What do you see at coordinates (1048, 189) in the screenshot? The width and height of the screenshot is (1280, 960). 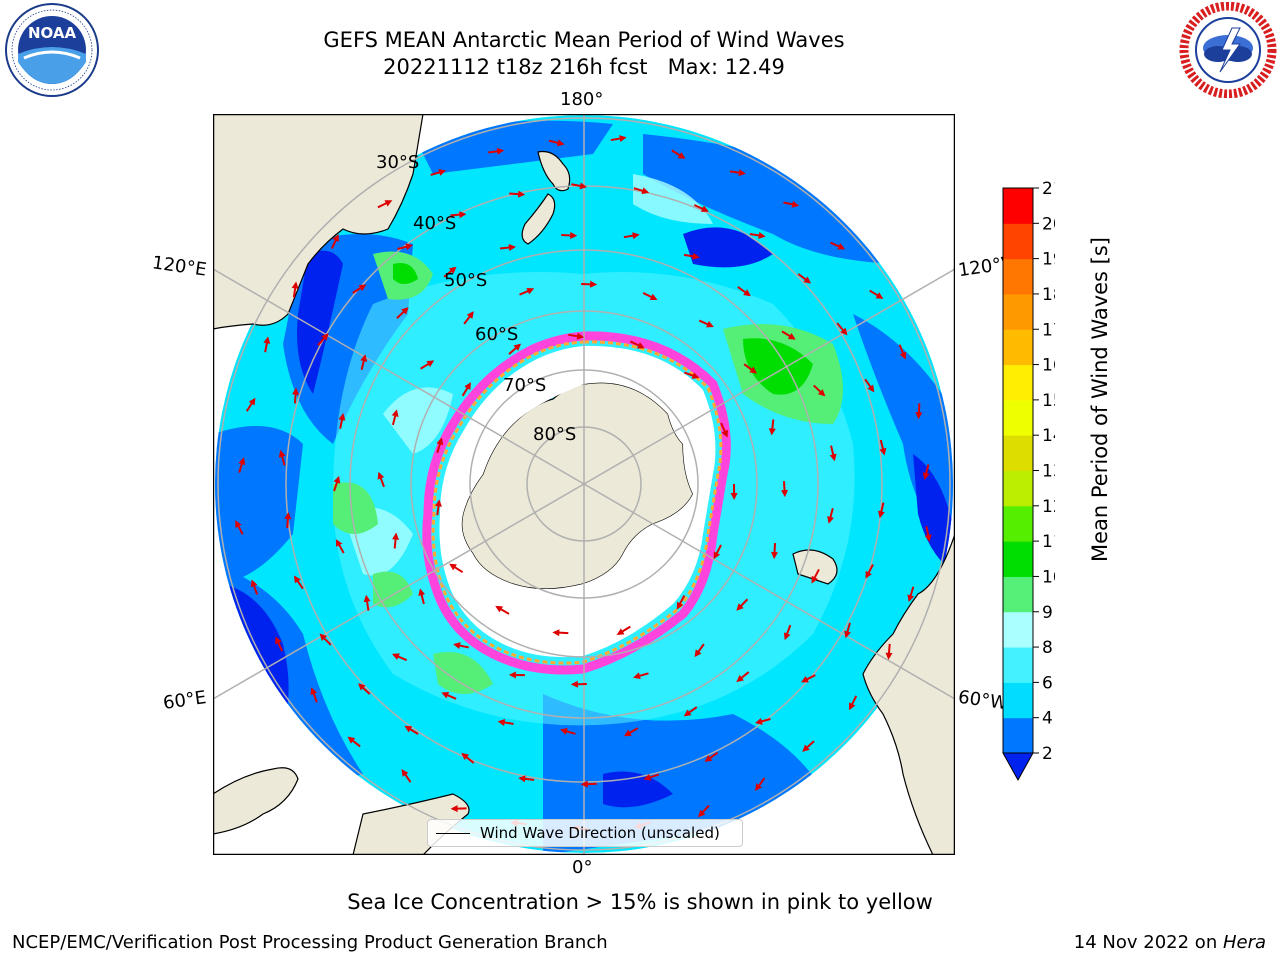 I see `colorbar-tick-label: 21` at bounding box center [1048, 189].